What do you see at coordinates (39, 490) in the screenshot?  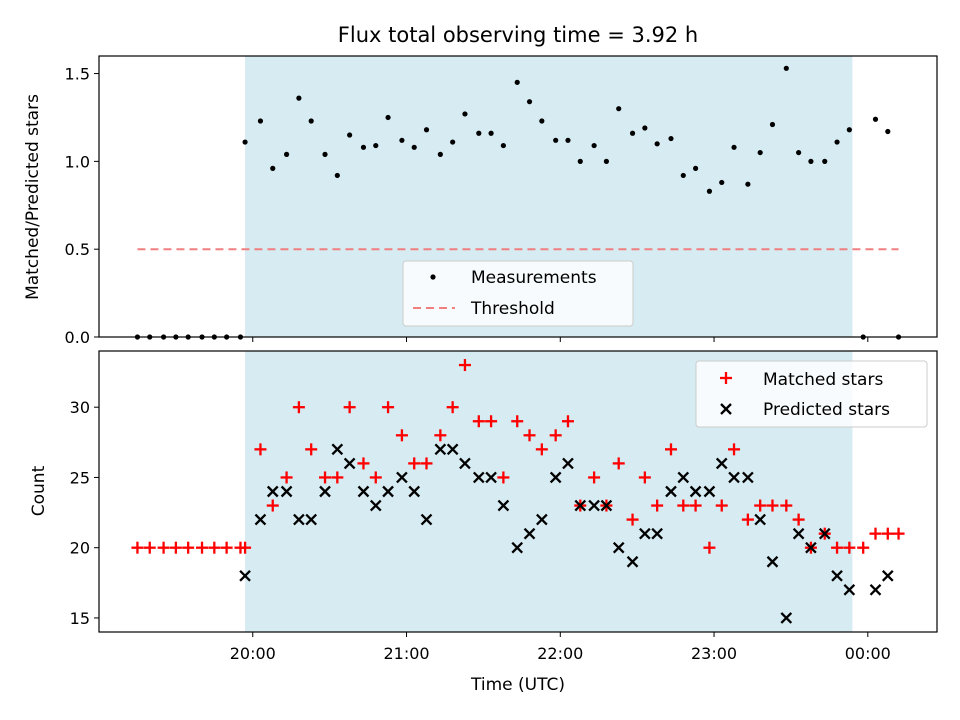 I see `bottom-y-axis-label: Count` at bounding box center [39, 490].